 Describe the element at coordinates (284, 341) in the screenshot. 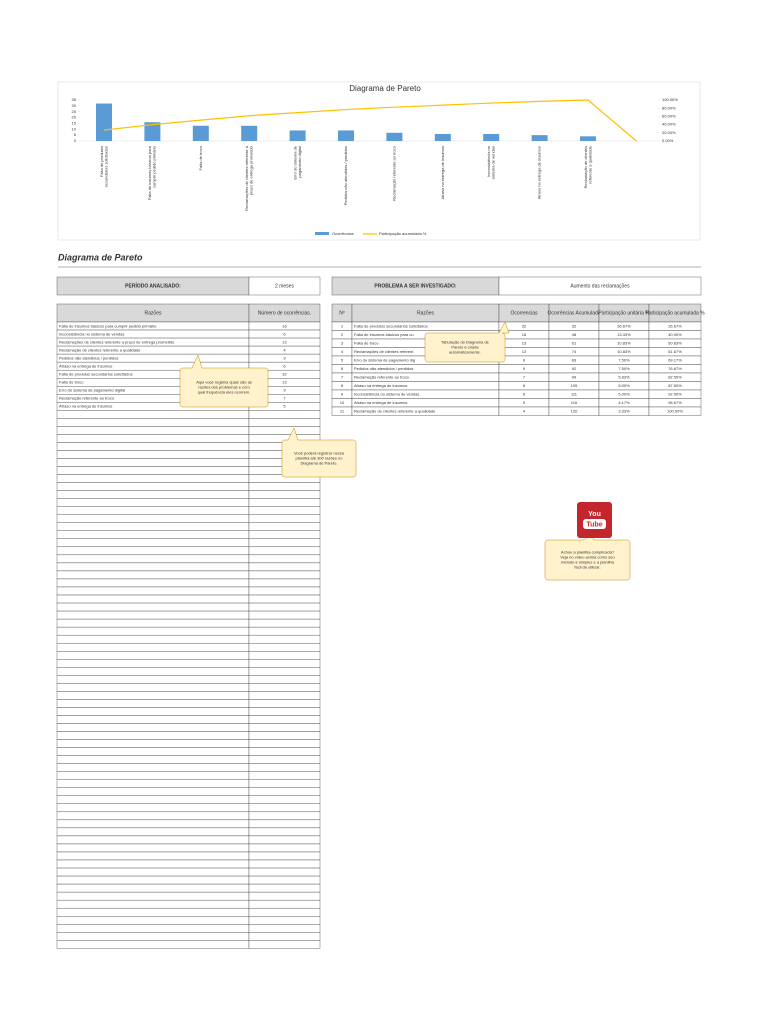

I see `input-text: 13` at that location.